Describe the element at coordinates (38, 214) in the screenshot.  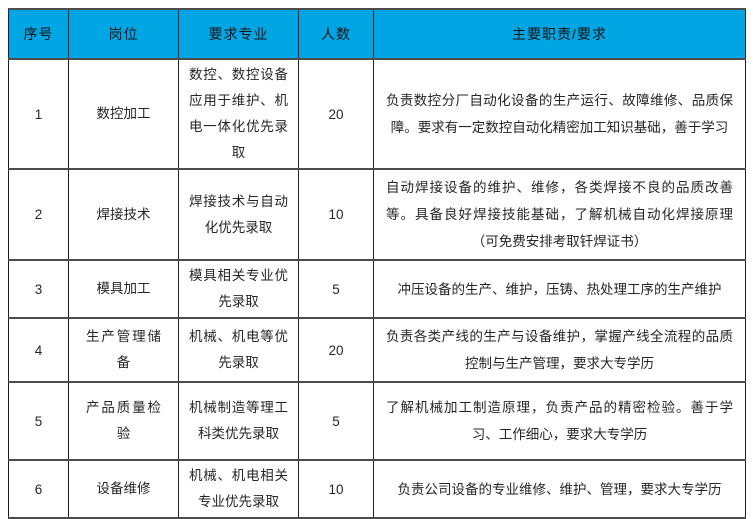
I see `row-number-cell: 2` at that location.